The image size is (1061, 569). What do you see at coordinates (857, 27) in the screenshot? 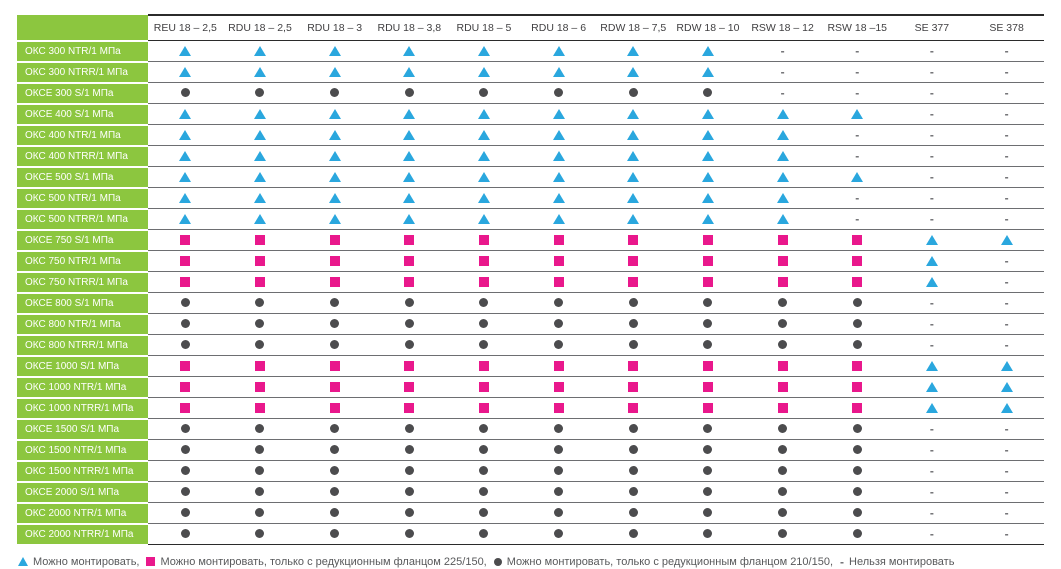
I see `column-header: RSW 18 –15` at bounding box center [857, 27].